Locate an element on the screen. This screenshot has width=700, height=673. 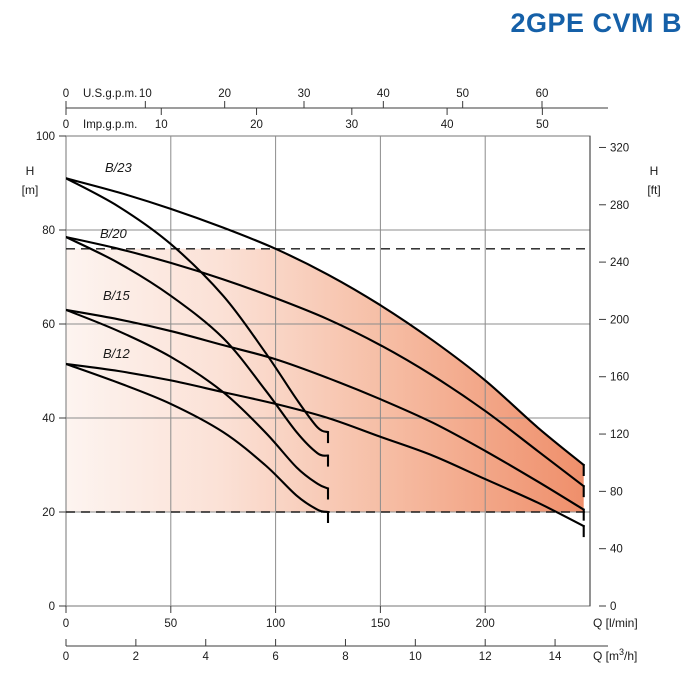
right-tick-0: 0 is located at coordinates (613, 607).